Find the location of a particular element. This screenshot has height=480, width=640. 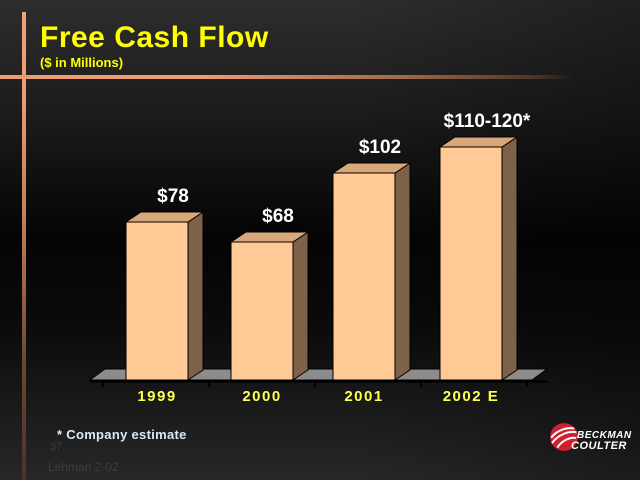

category-label: 2001 is located at coordinates (363, 396).